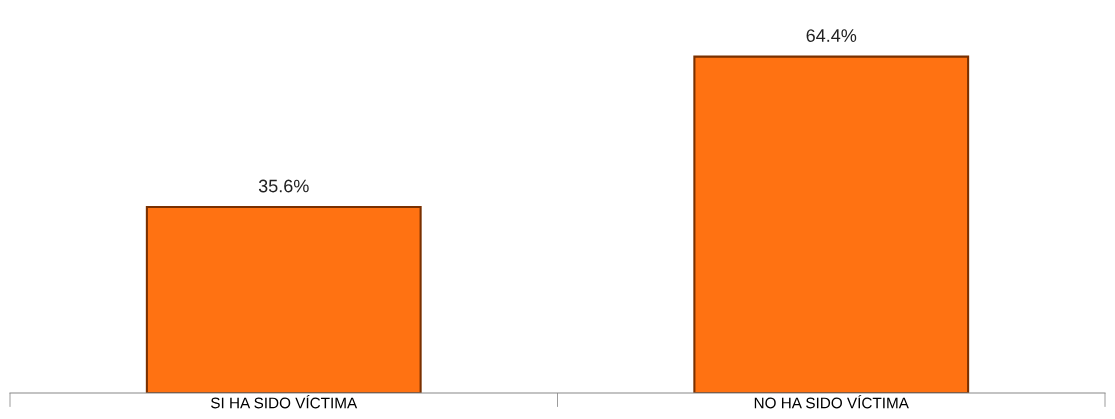  I want to click on data-label: 35.6%, so click(283, 186).